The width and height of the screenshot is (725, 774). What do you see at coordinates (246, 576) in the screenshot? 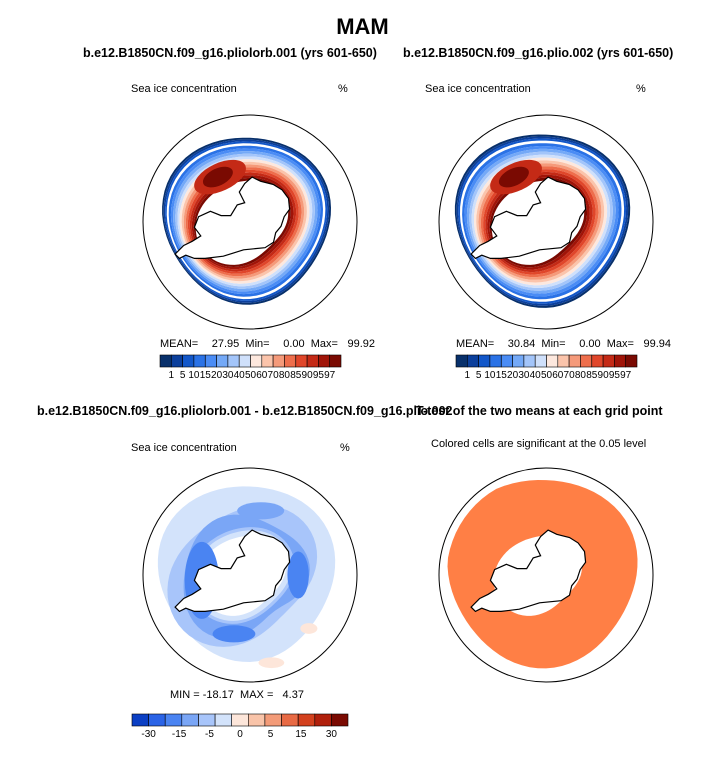
I see `map-3-band` at bounding box center [246, 576].